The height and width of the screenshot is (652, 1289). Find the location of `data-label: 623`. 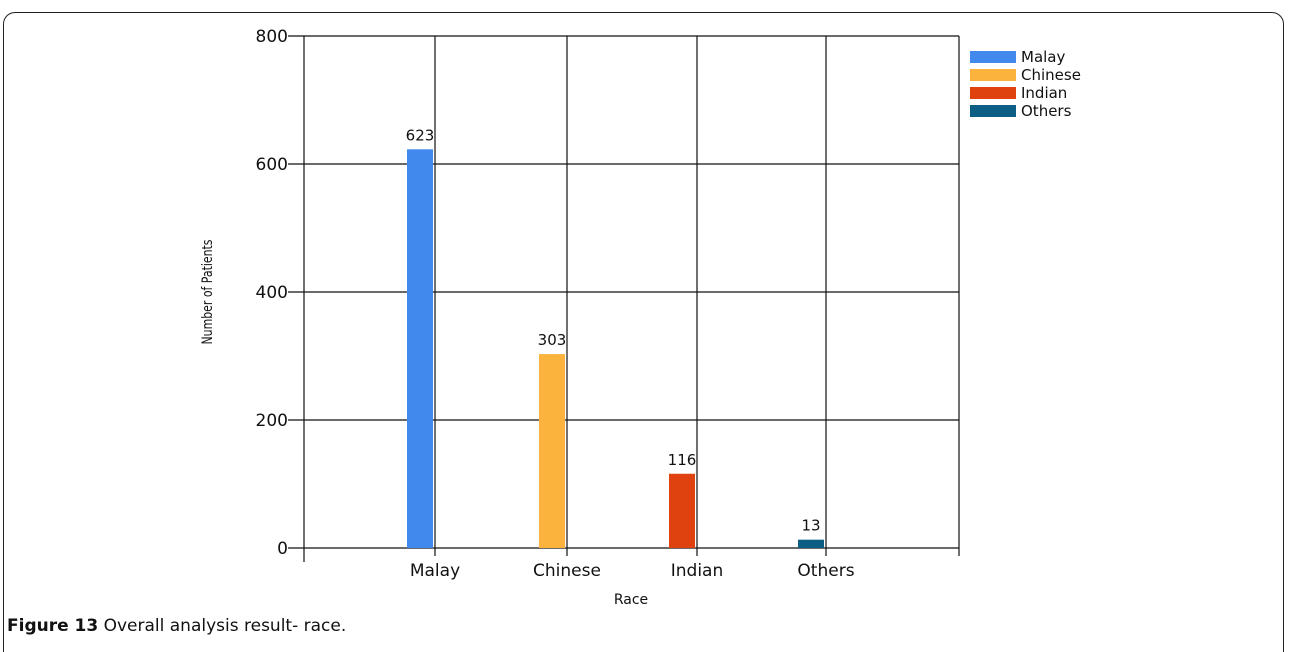

data-label: 623 is located at coordinates (420, 135).